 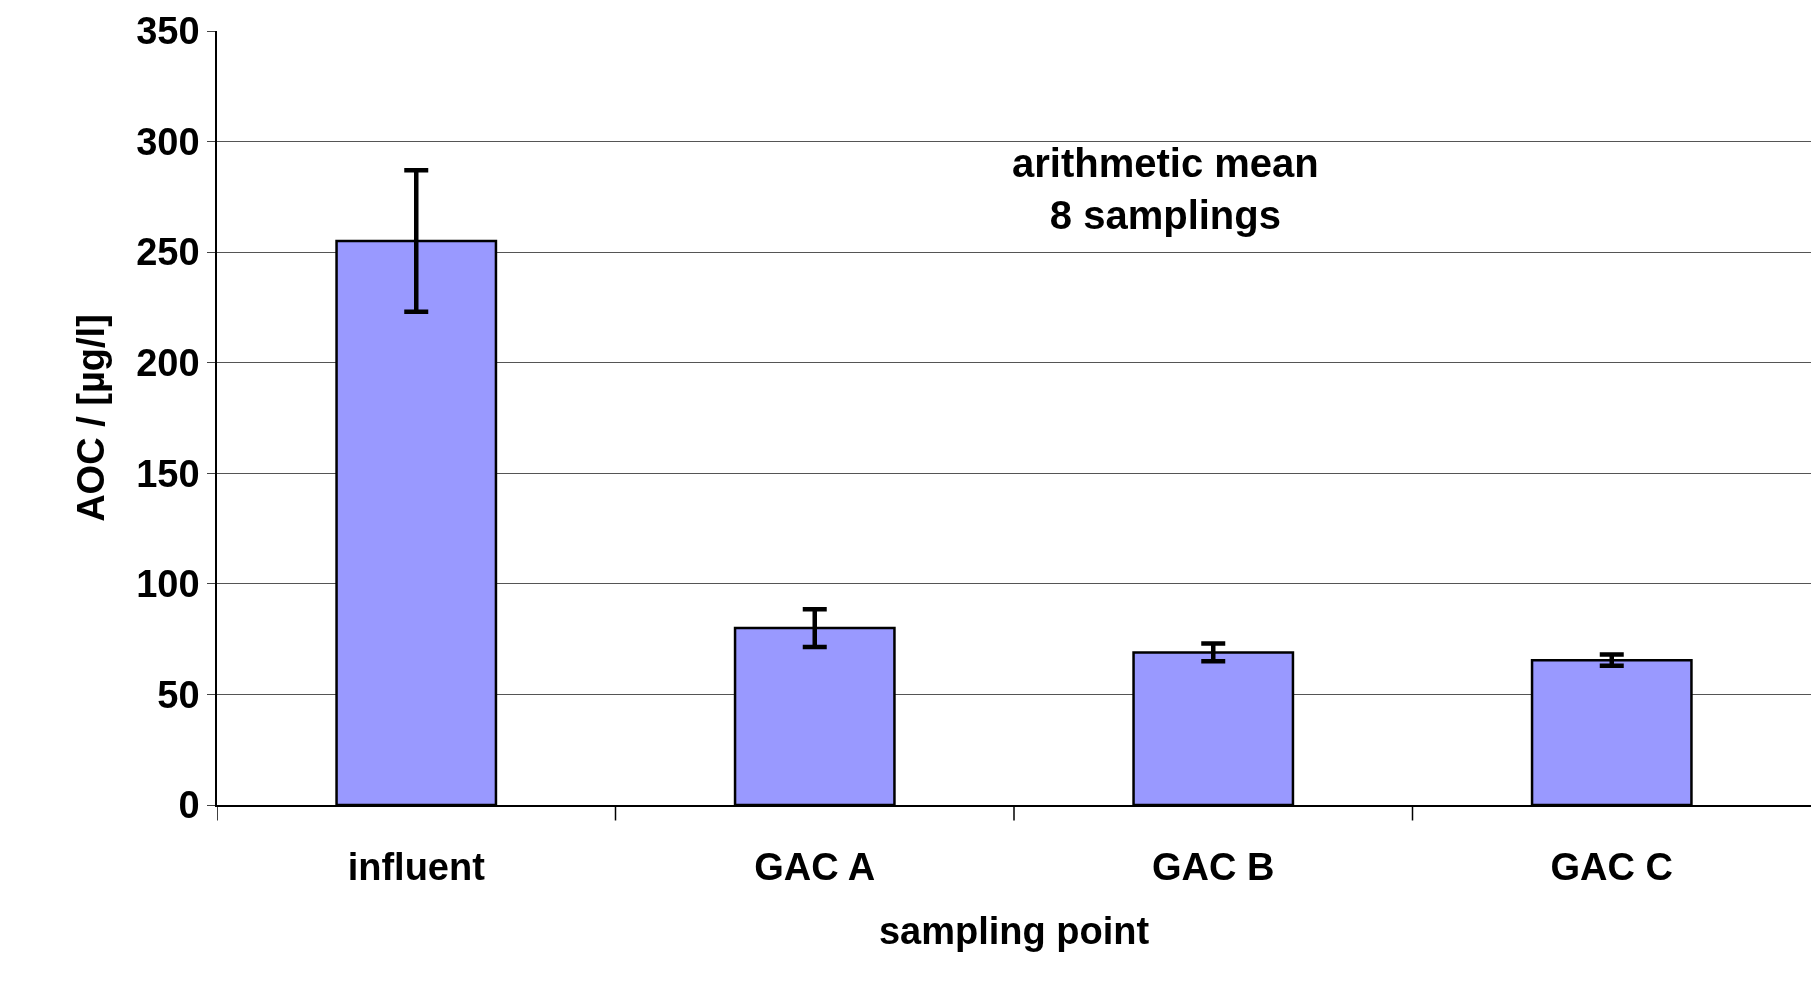 What do you see at coordinates (189, 805) in the screenshot?
I see `y-tick-label: 0` at bounding box center [189, 805].